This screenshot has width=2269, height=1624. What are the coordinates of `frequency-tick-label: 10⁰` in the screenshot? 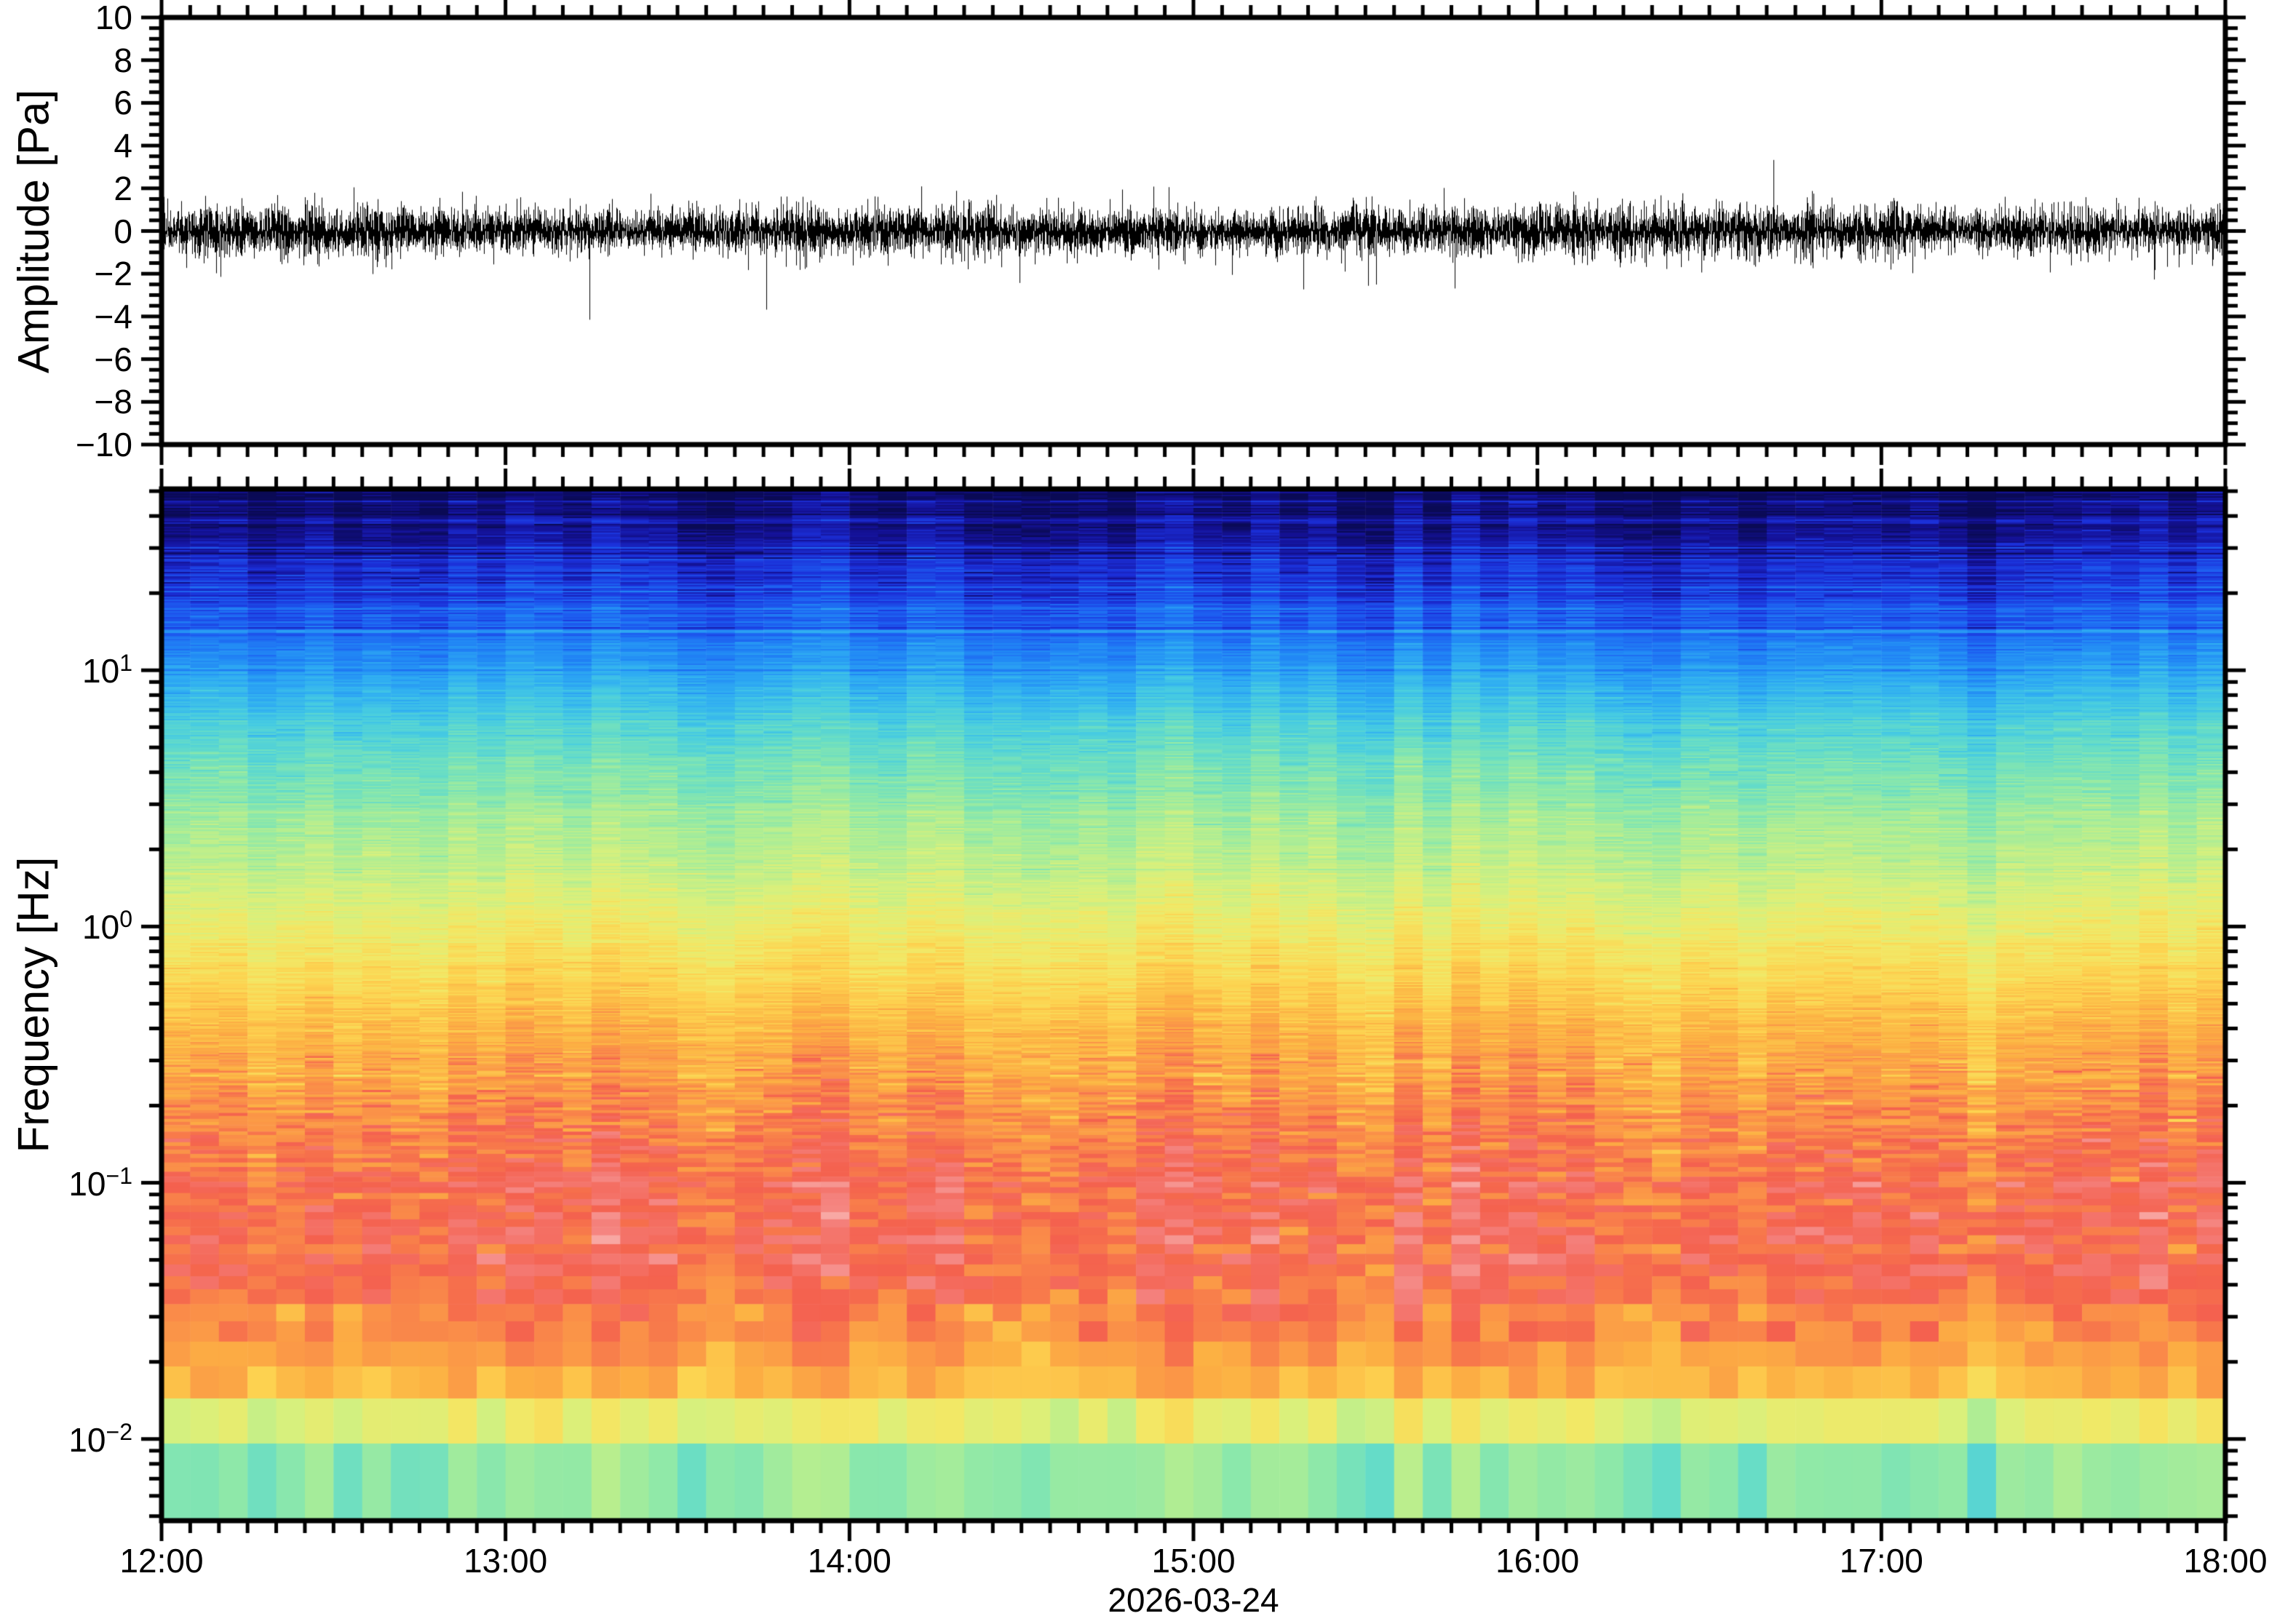 It's located at (107, 926).